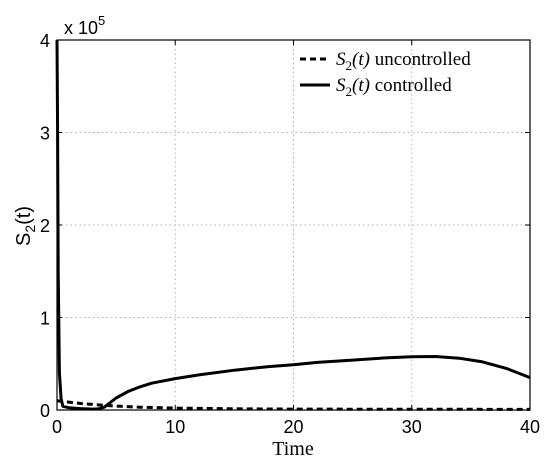  Describe the element at coordinates (293, 449) in the screenshot. I see `x-axis-label: Time` at that location.